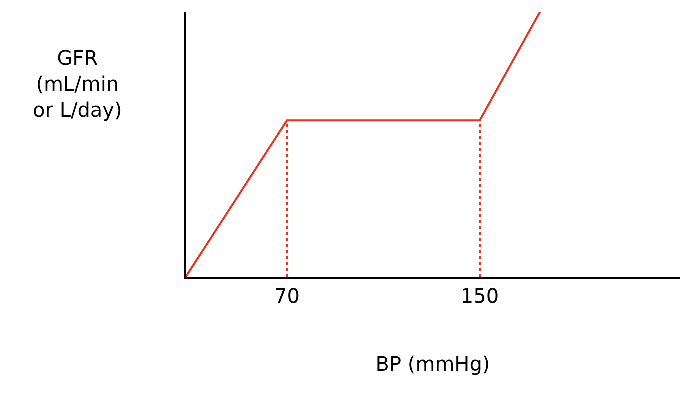  I want to click on x-tick-label: 150, so click(480, 296).